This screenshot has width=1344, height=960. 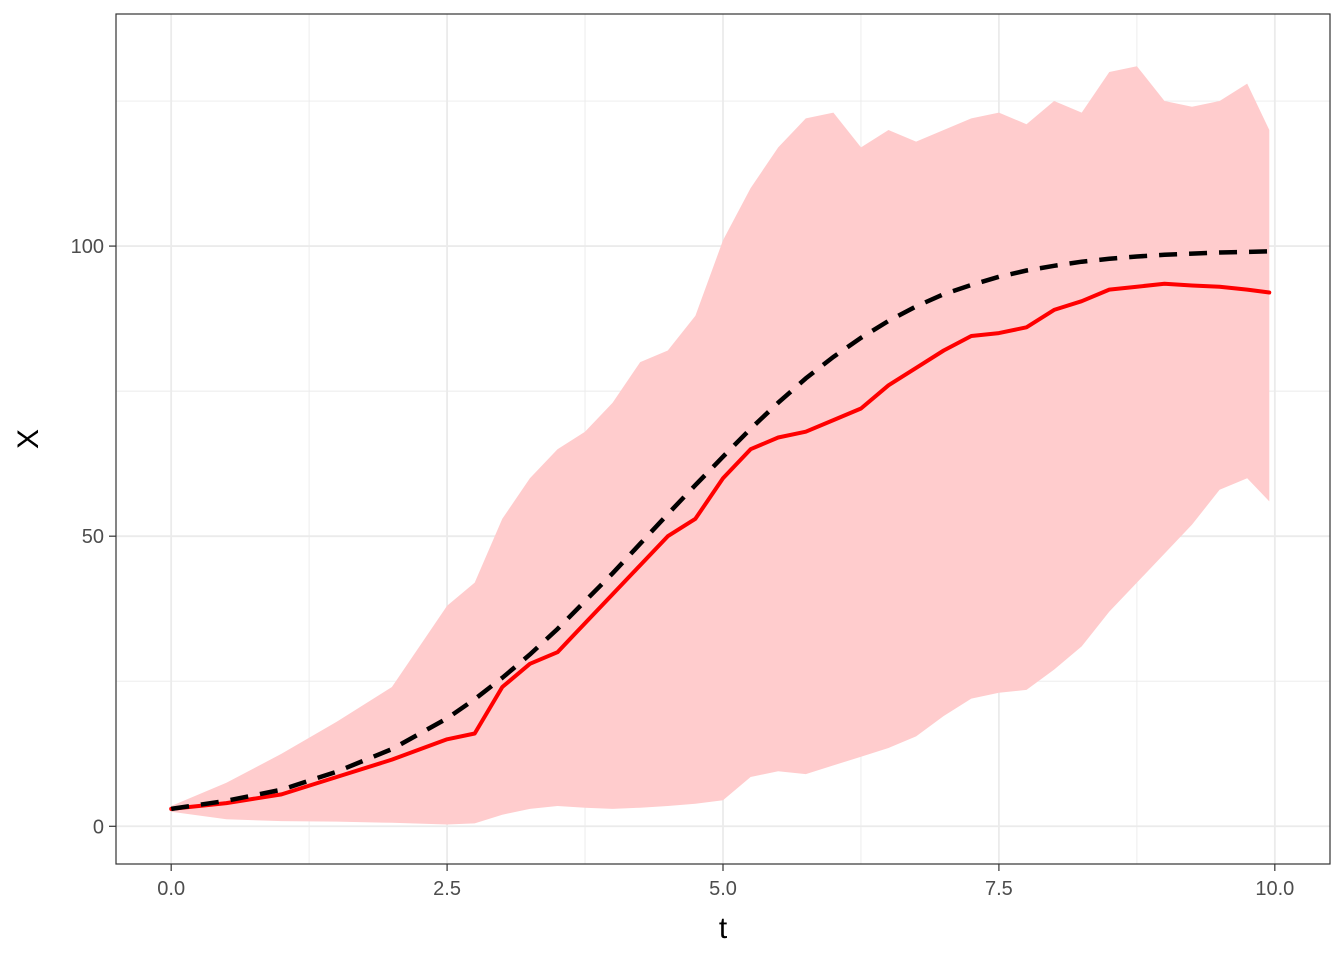 I want to click on x-axis-title: t, so click(x=723, y=928).